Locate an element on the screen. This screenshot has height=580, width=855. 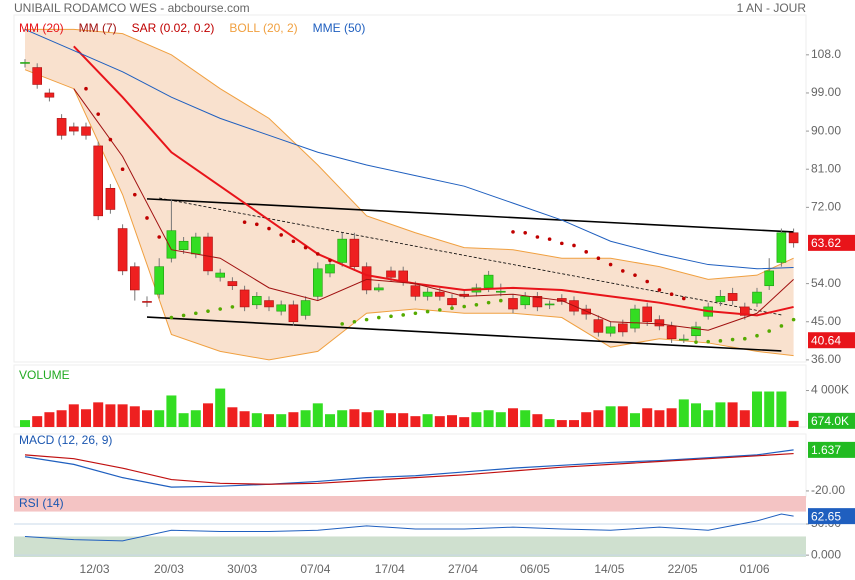
x-tick-label: 20/03 is located at coordinates (169, 569).